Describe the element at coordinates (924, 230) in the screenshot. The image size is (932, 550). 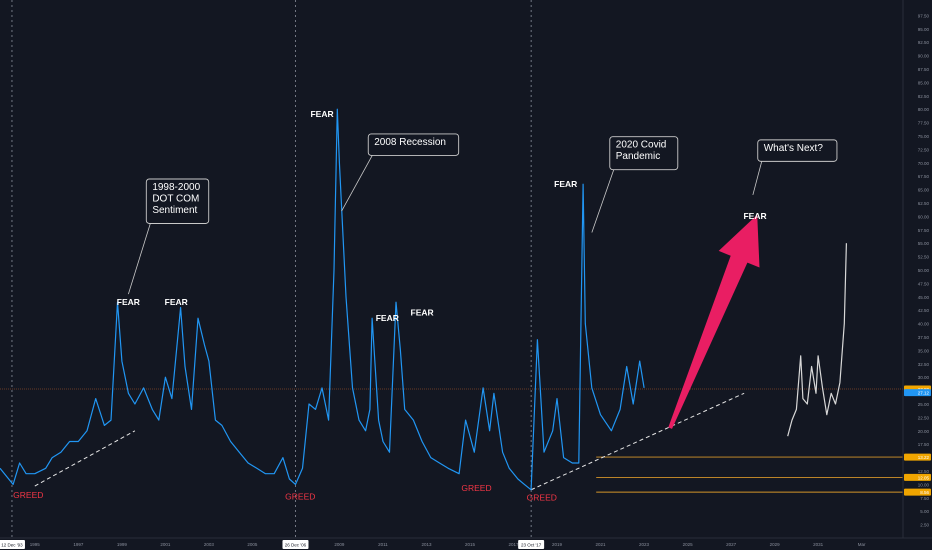
I see `y-tick-label: 57.50` at that location.